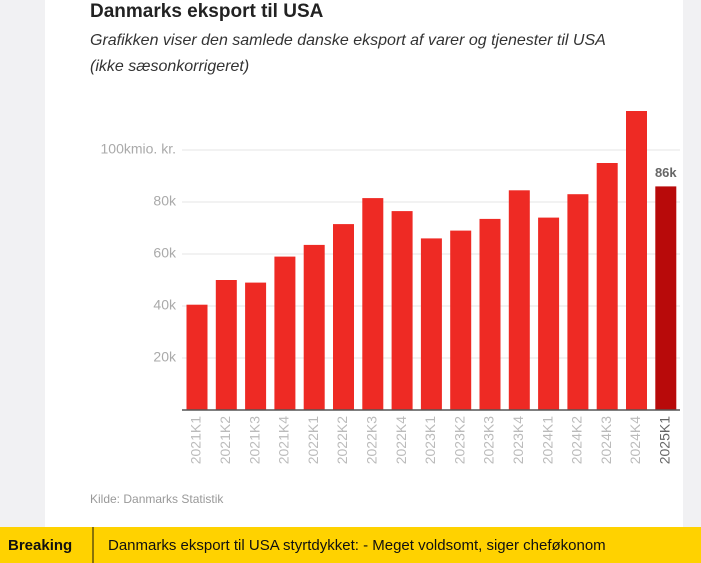 Image resolution: width=701 pixels, height=563 pixels. I want to click on source: Kilde: Danmarks Statistik, so click(157, 499).